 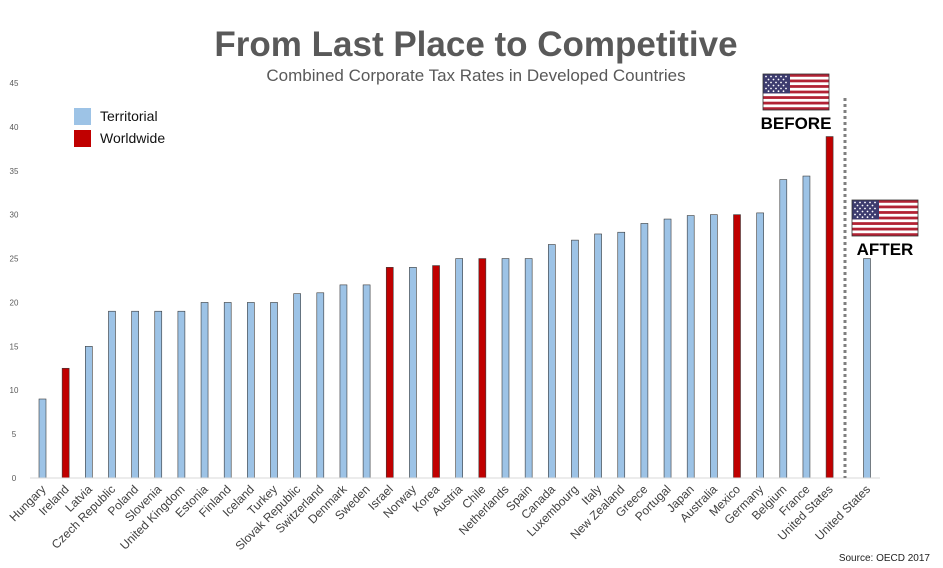 I want to click on bar-greece, so click(x=644, y=351).